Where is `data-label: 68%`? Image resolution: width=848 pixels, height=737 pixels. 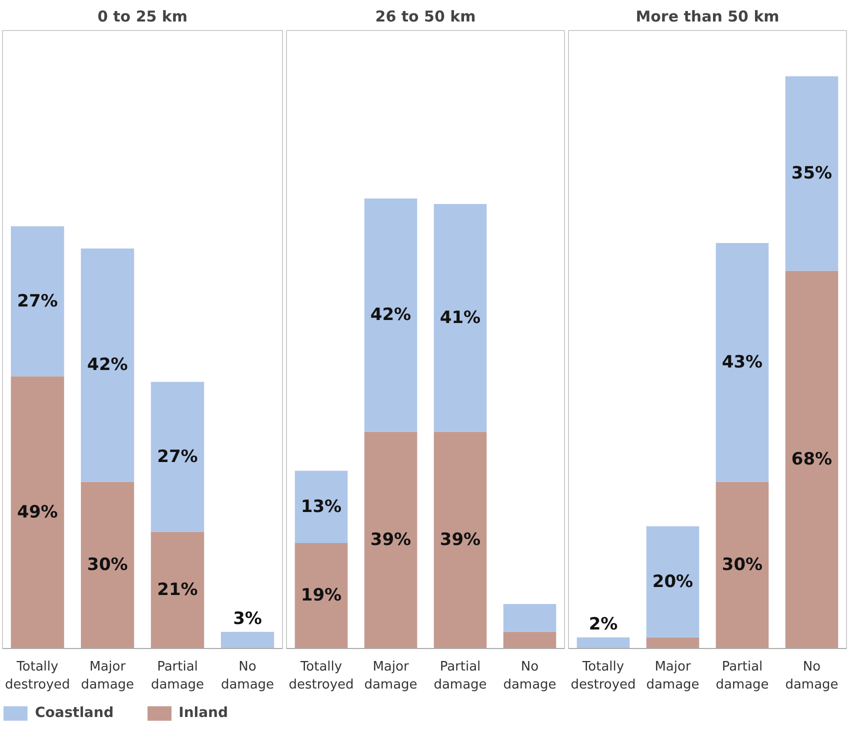
data-label: 68% is located at coordinates (811, 460).